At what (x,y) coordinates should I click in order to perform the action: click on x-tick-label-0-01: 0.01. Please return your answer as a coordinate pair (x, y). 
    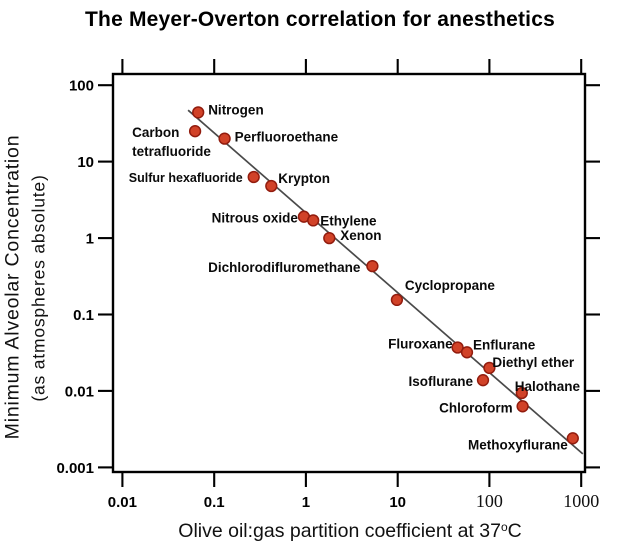
    Looking at the image, I should click on (122, 502).